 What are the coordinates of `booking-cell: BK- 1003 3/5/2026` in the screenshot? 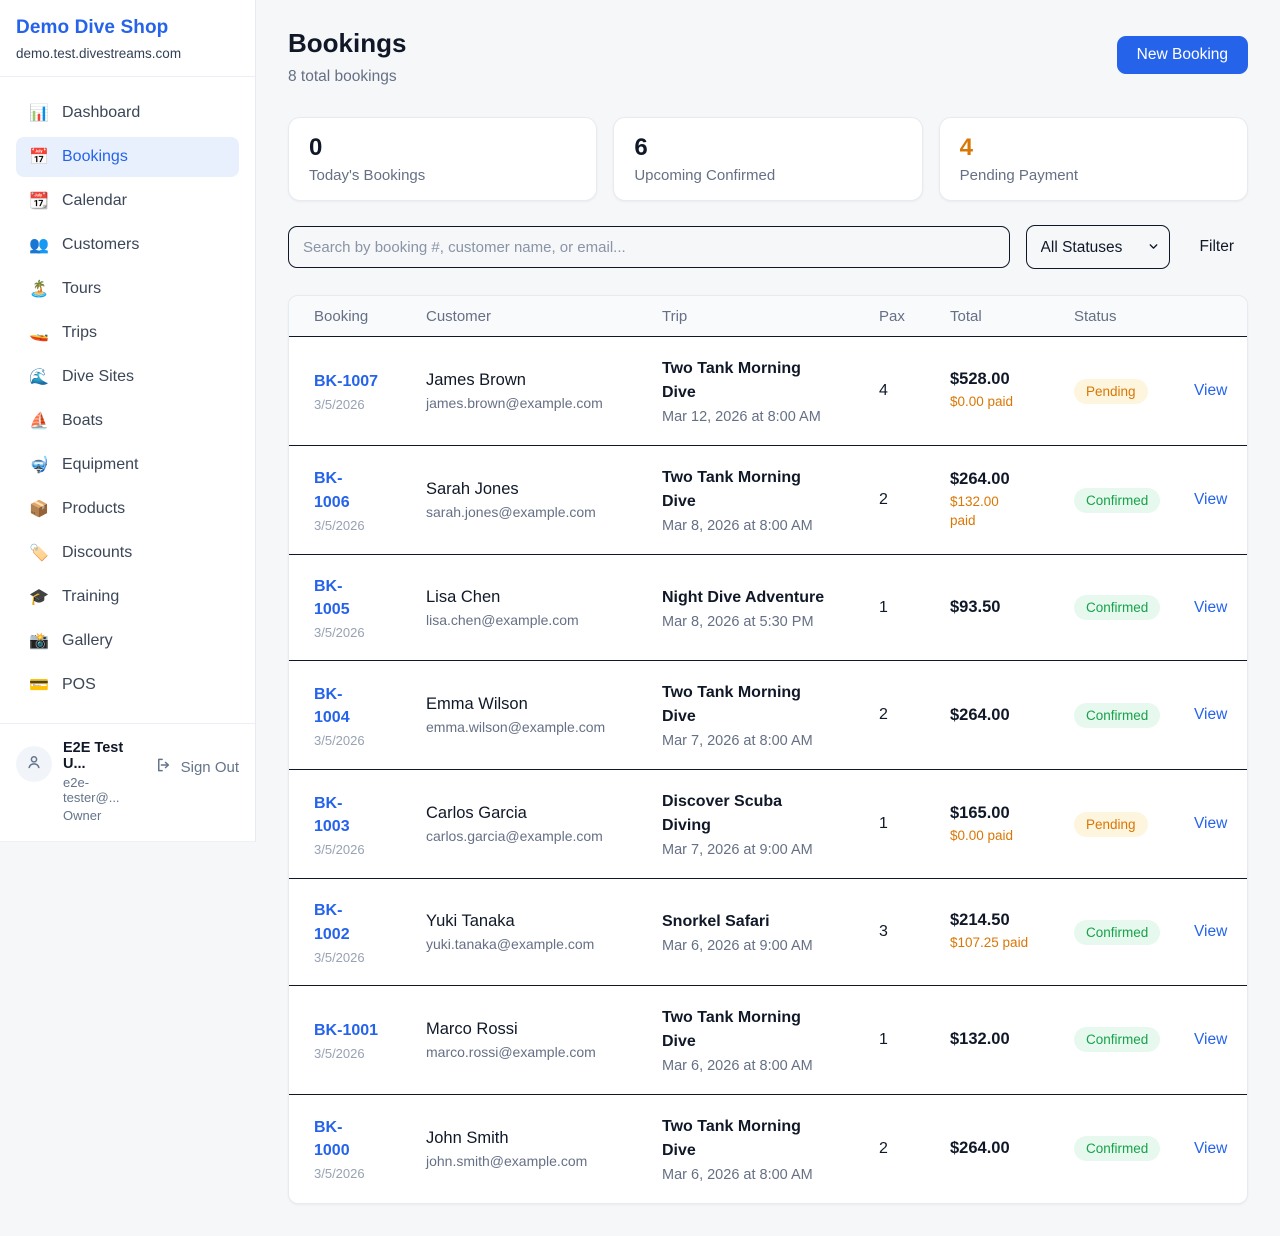 It's located at (370, 824).